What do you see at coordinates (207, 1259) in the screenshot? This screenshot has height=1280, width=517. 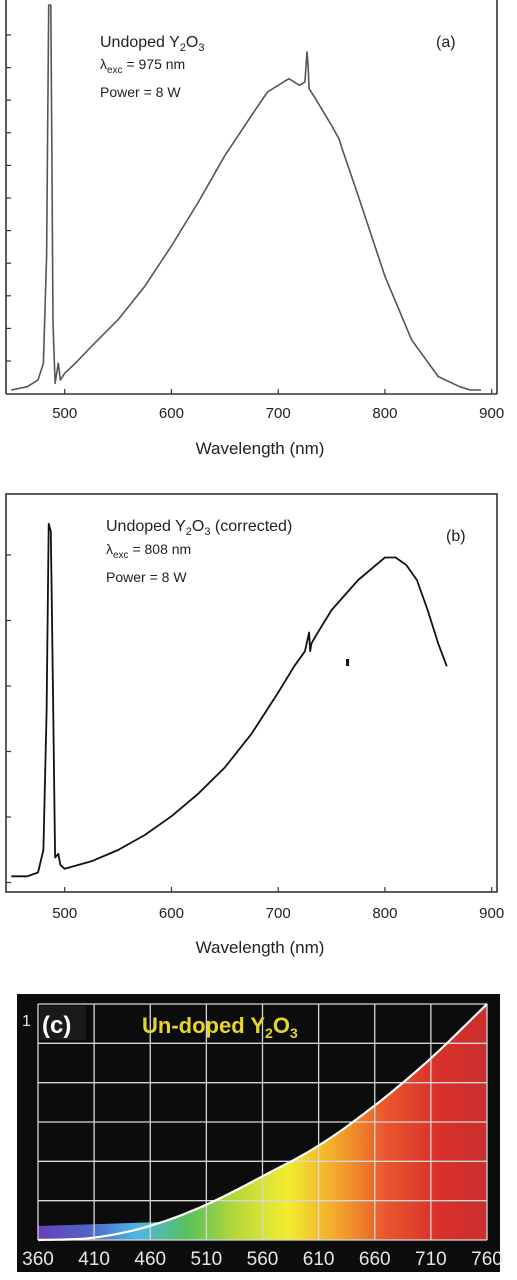 I see `panel-c-x-tick-label: 510` at bounding box center [207, 1259].